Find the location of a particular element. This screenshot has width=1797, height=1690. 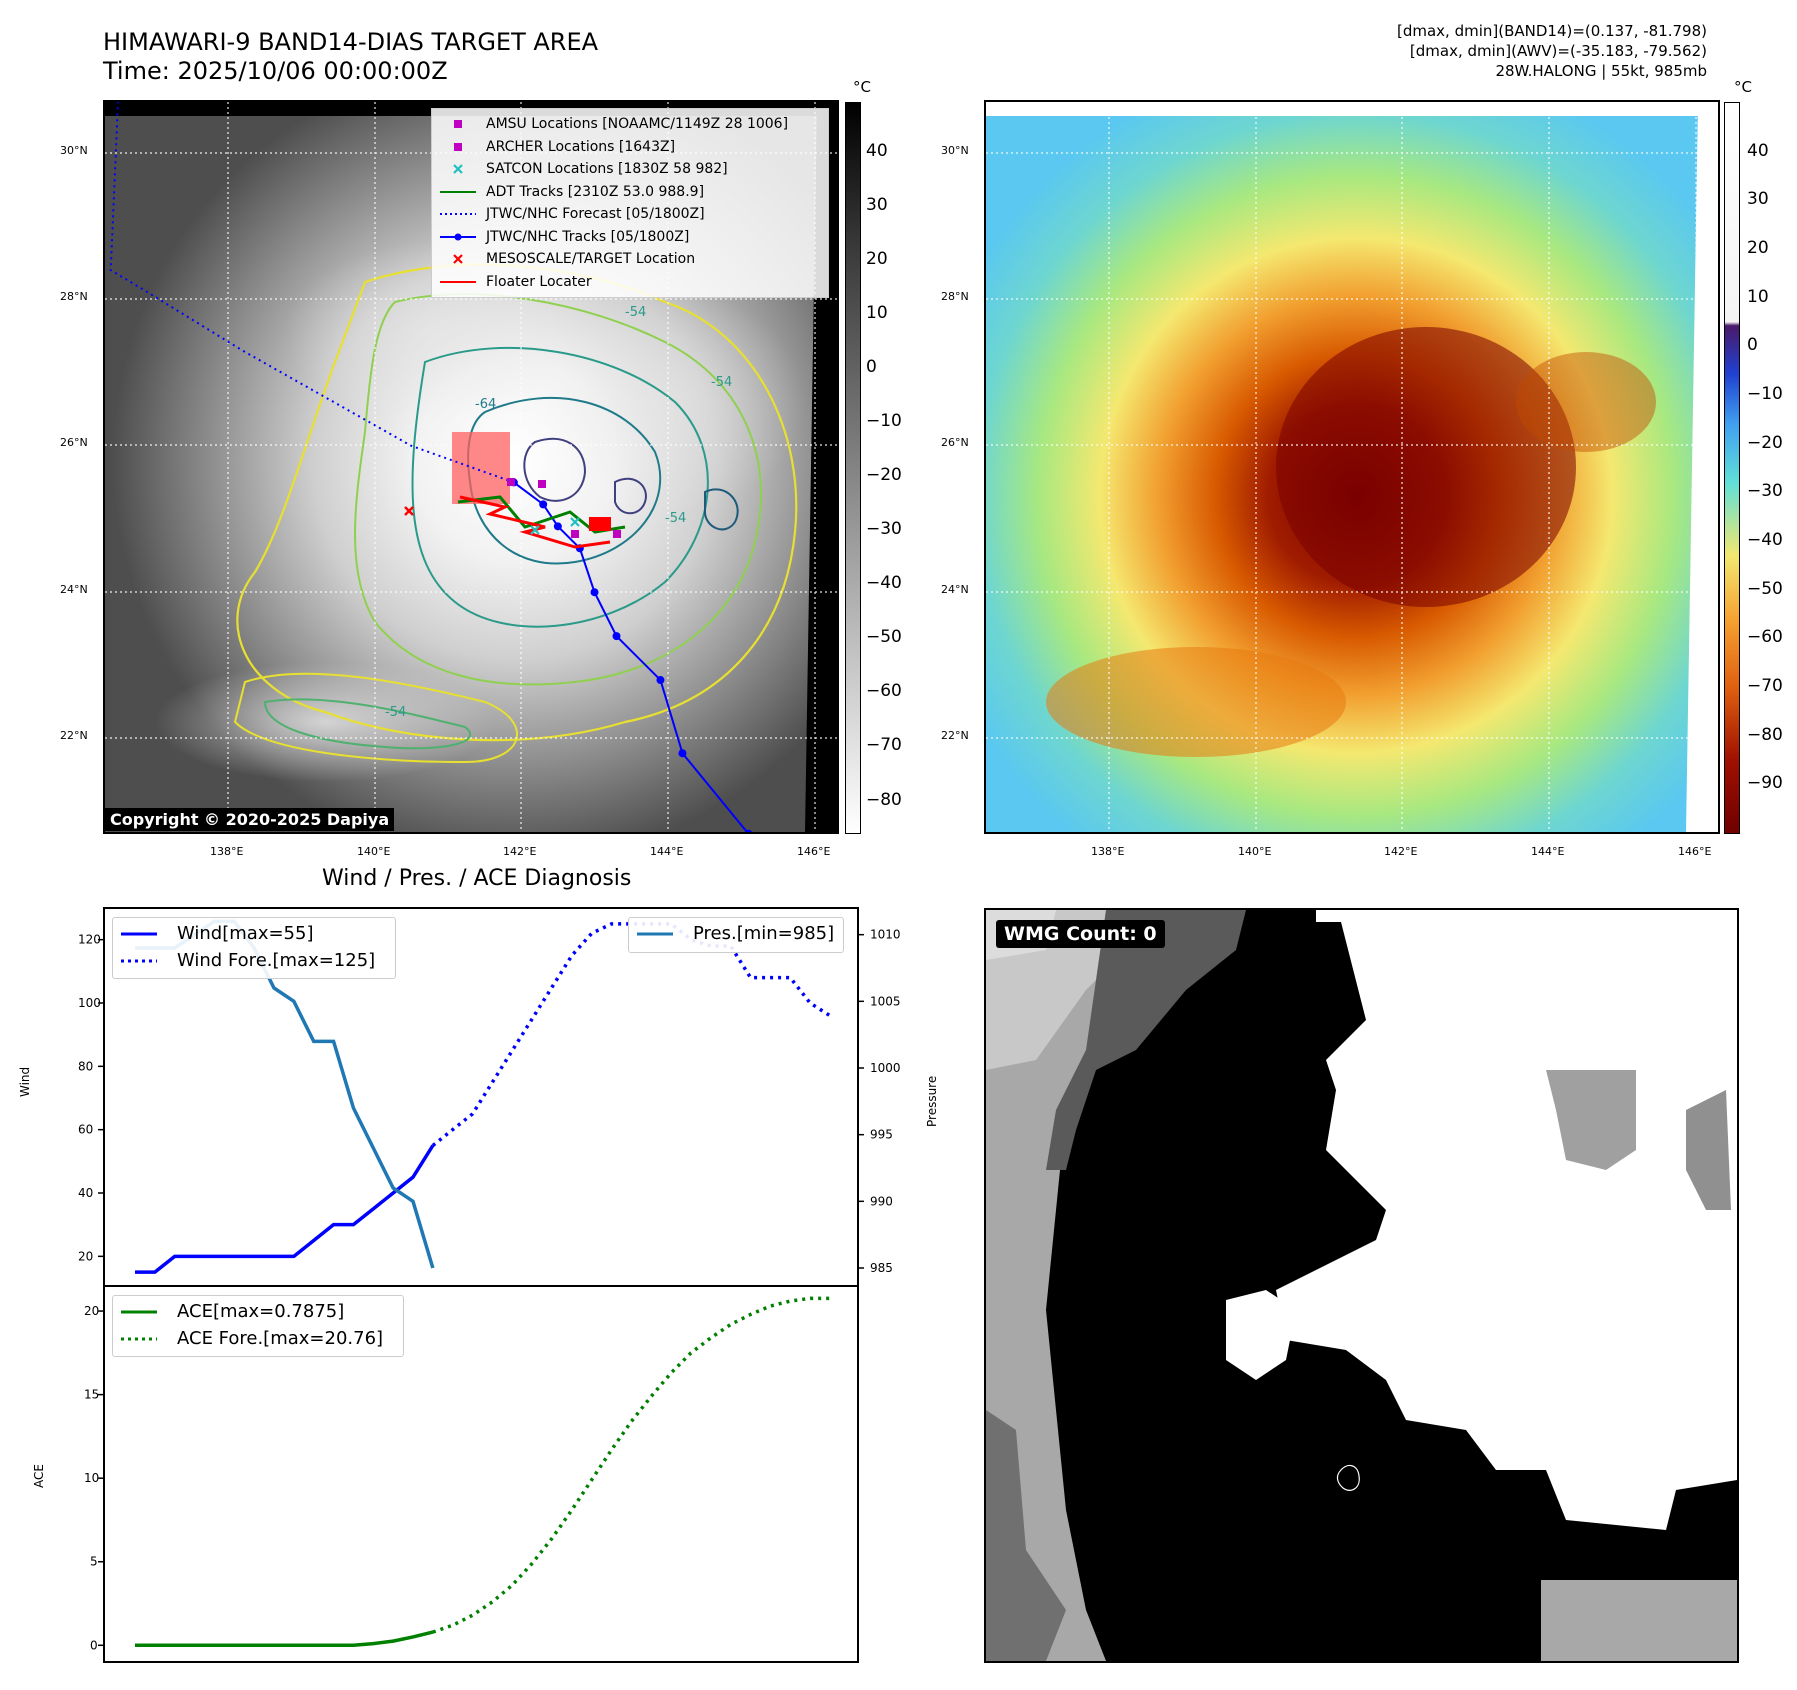

legend-item-pressure: Pres.[min=985] is located at coordinates (735, 933).